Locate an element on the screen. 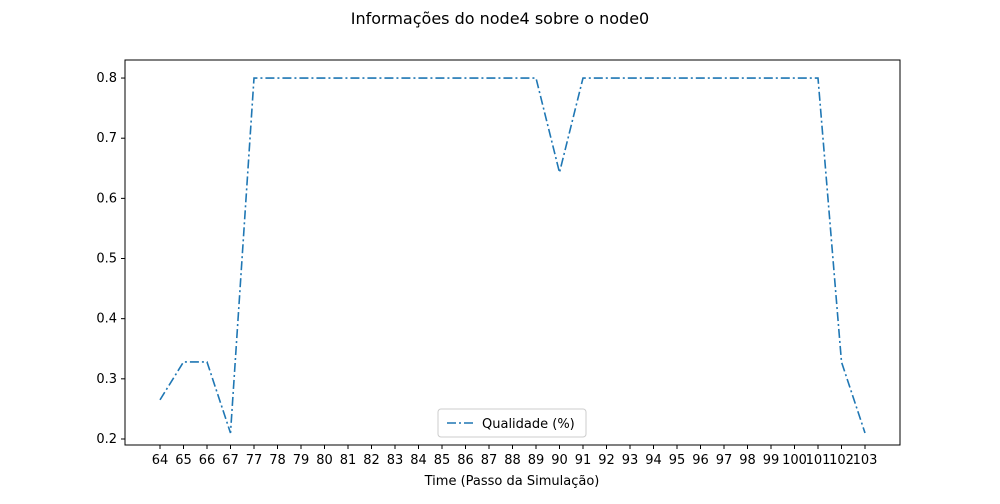 The height and width of the screenshot is (504, 1000). x-tick-label: 91 is located at coordinates (583, 460).